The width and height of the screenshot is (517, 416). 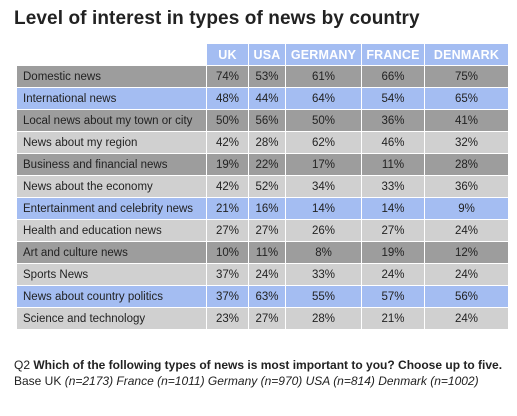 I want to click on table-row: Domestic news 74% 53% 61% 66% 75%, so click(x=262, y=76).